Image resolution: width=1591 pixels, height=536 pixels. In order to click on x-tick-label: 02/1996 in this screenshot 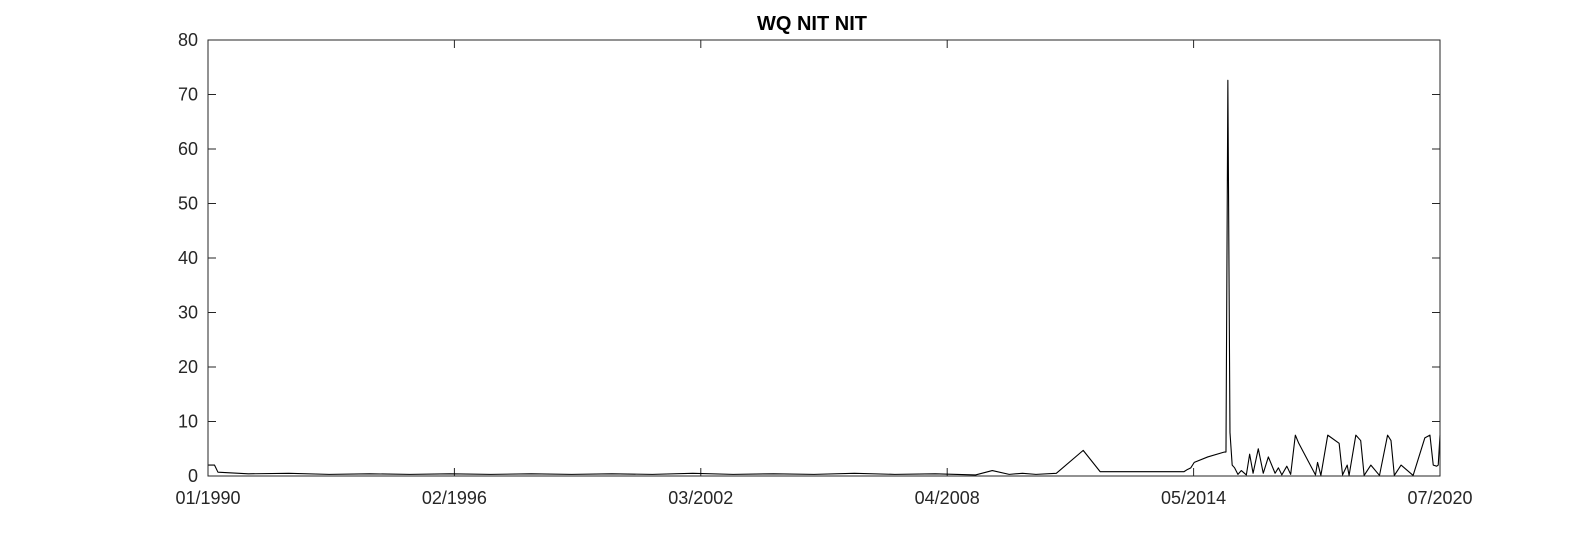, I will do `click(454, 498)`.